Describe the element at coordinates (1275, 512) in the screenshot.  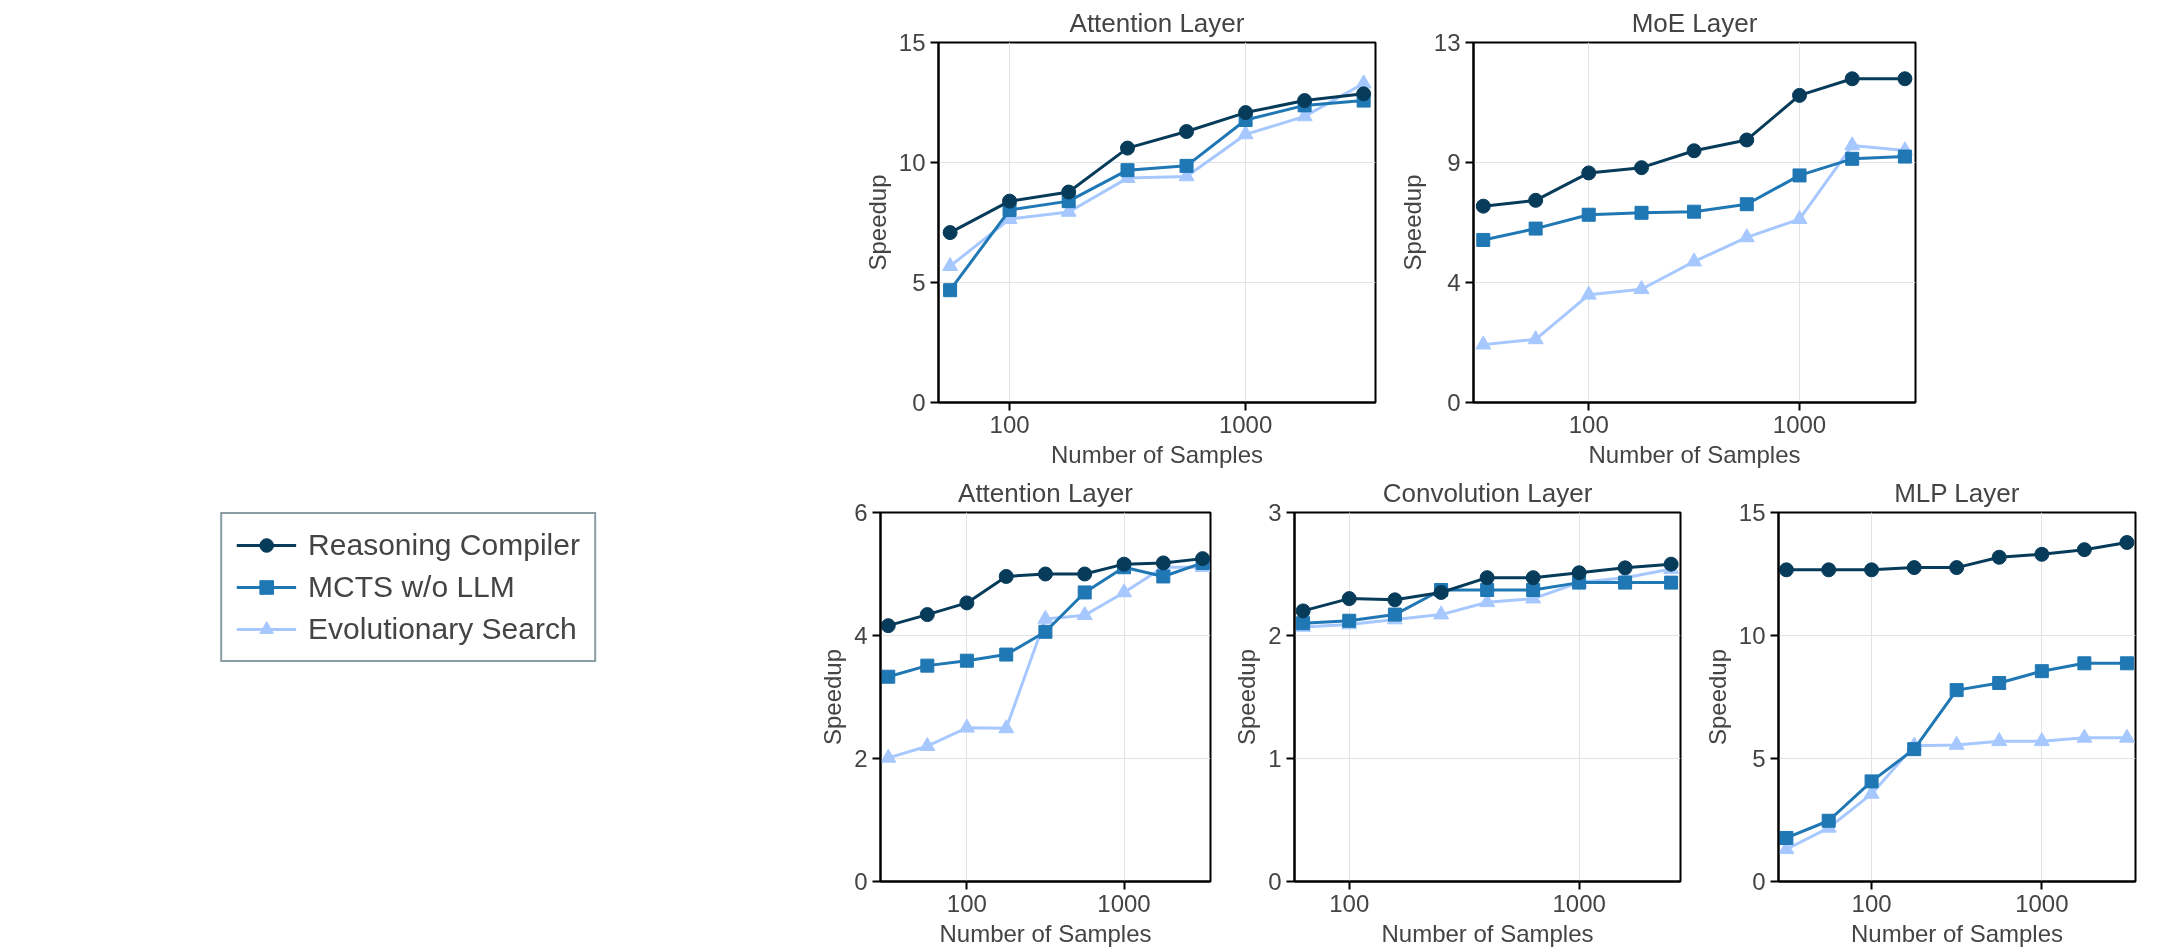
I see `y-tick-label: 3` at that location.